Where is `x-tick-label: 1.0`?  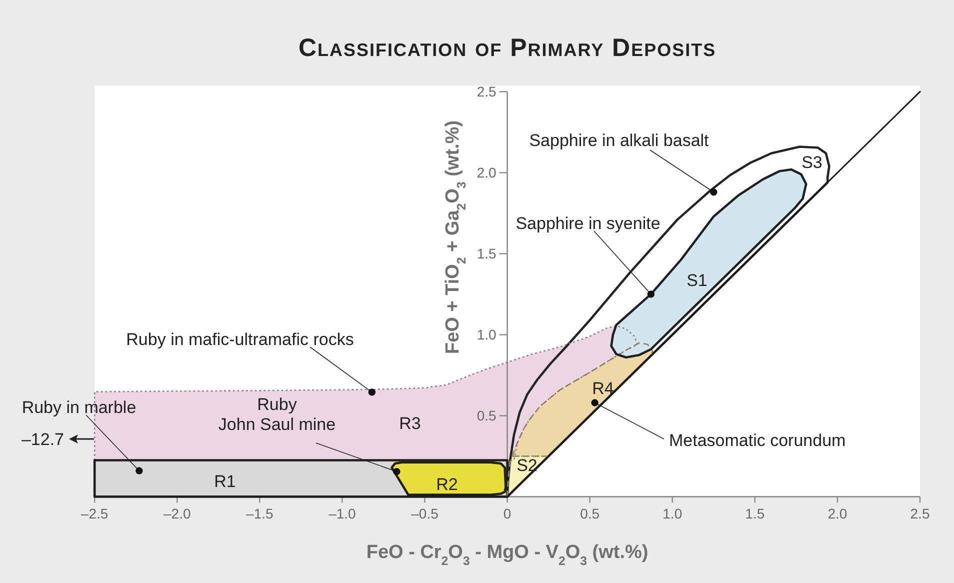
x-tick-label: 1.0 is located at coordinates (672, 514).